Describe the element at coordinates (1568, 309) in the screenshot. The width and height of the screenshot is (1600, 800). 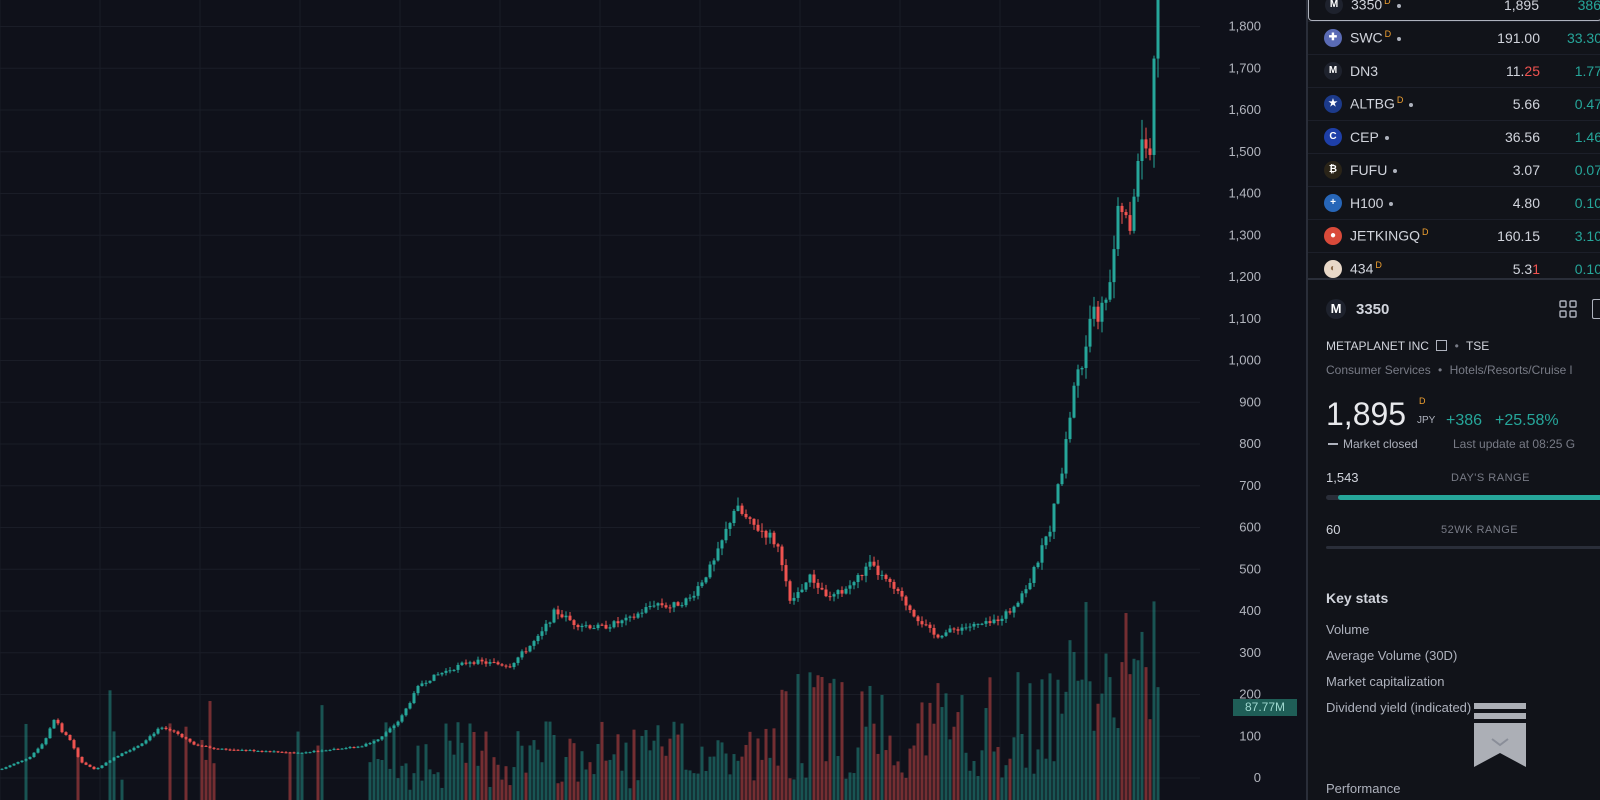
I see `grid-layout-icon` at that location.